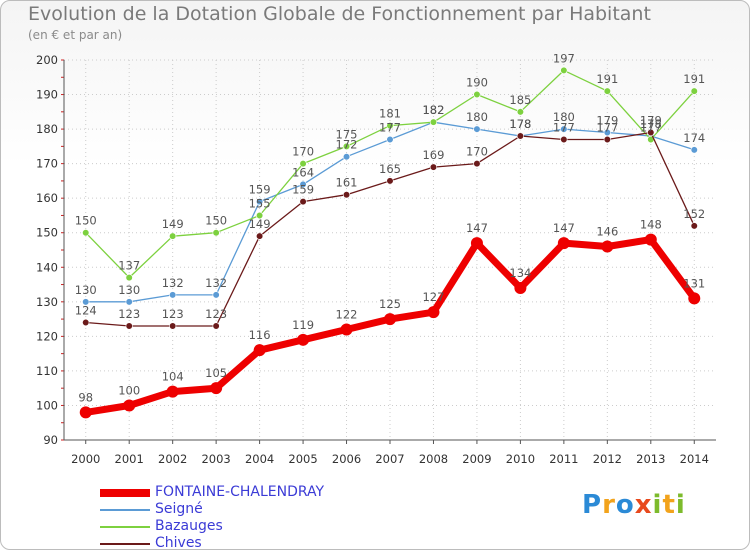 This screenshot has width=750, height=552. What do you see at coordinates (433, 110) in the screenshot?
I see `data-label: 182` at bounding box center [433, 110].